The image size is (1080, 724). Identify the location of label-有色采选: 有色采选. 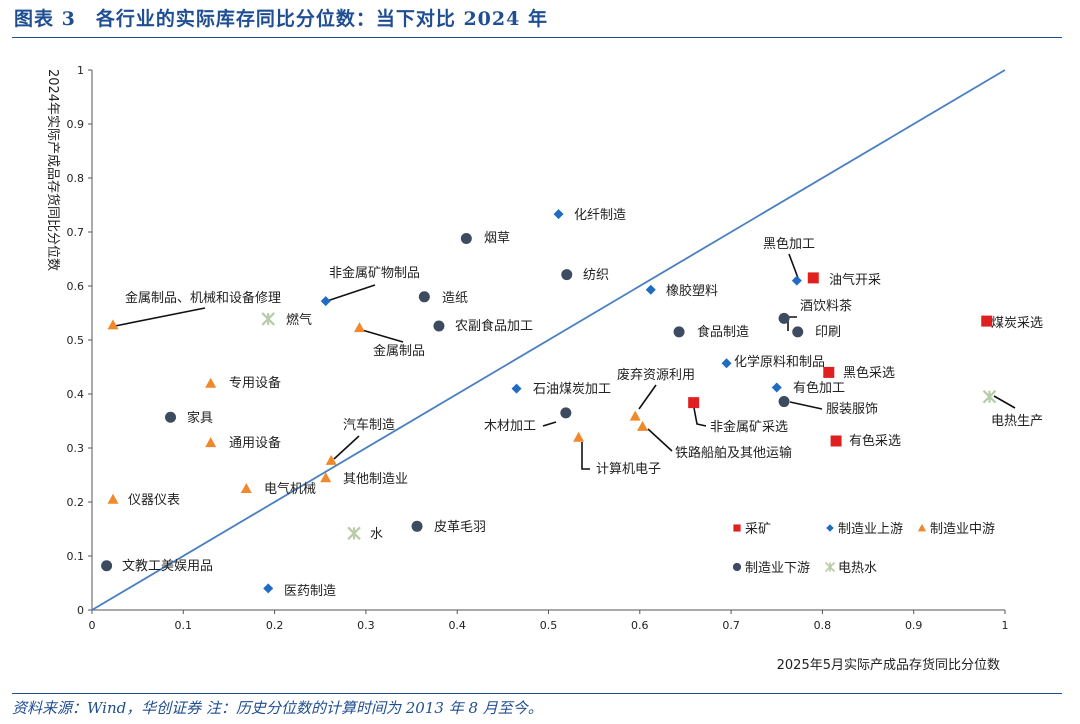
(875, 441).